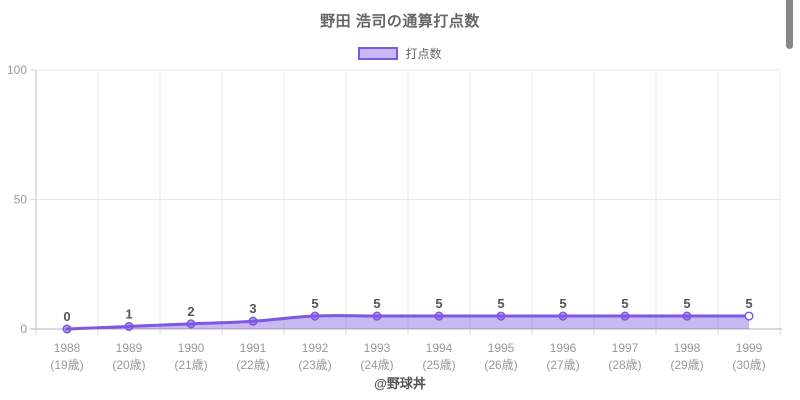 This screenshot has height=400, width=800. Describe the element at coordinates (439, 348) in the screenshot. I see `x-axis-tick-label-year: 1994` at that location.